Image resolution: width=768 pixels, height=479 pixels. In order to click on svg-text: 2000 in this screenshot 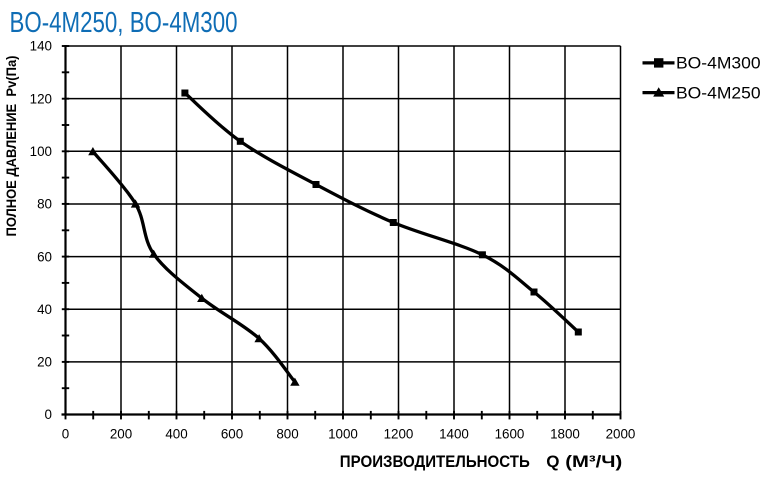, I will do `click(621, 434)`.